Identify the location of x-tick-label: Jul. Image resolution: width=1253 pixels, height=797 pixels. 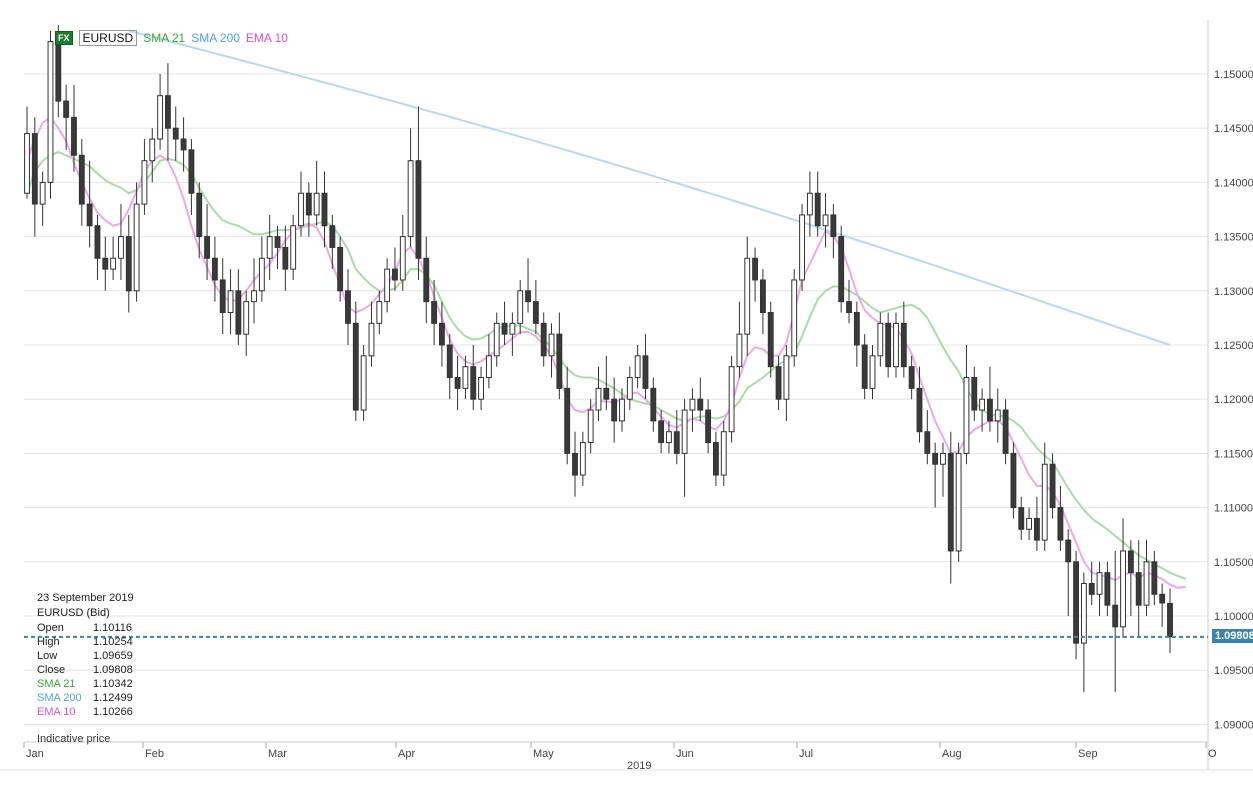
(806, 754).